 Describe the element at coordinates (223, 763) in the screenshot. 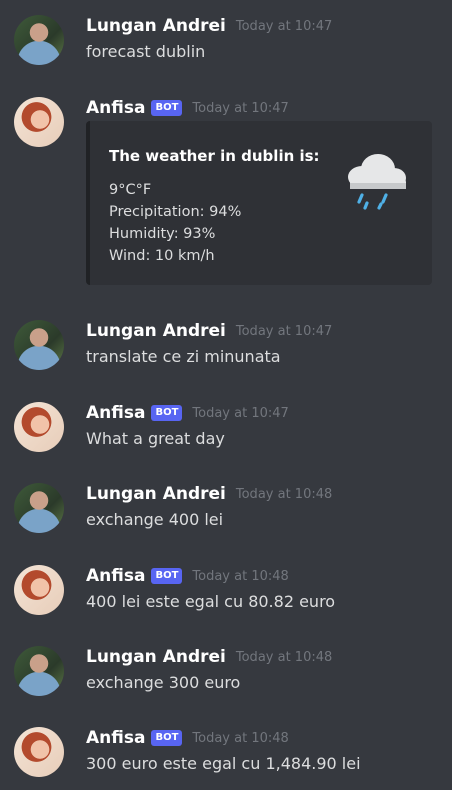

I see `message-text: 300 euro este egal cu 1,484.90 lei` at that location.